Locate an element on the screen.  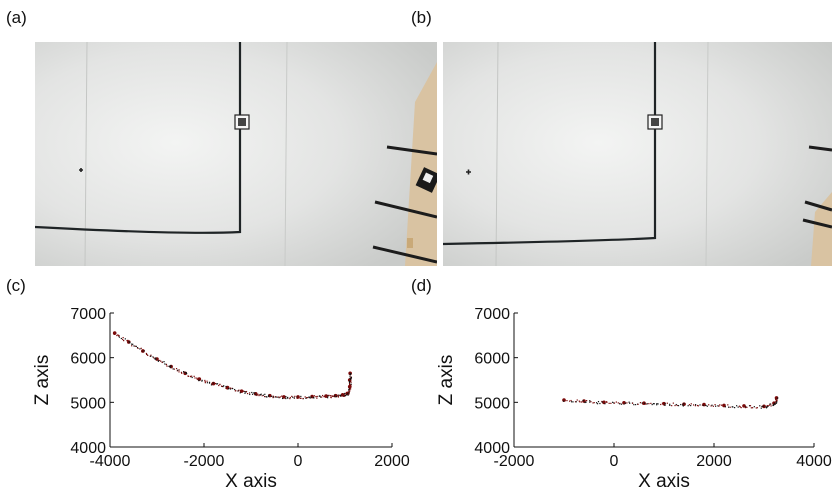
panel-label-a: (a) is located at coordinates (16, 17).